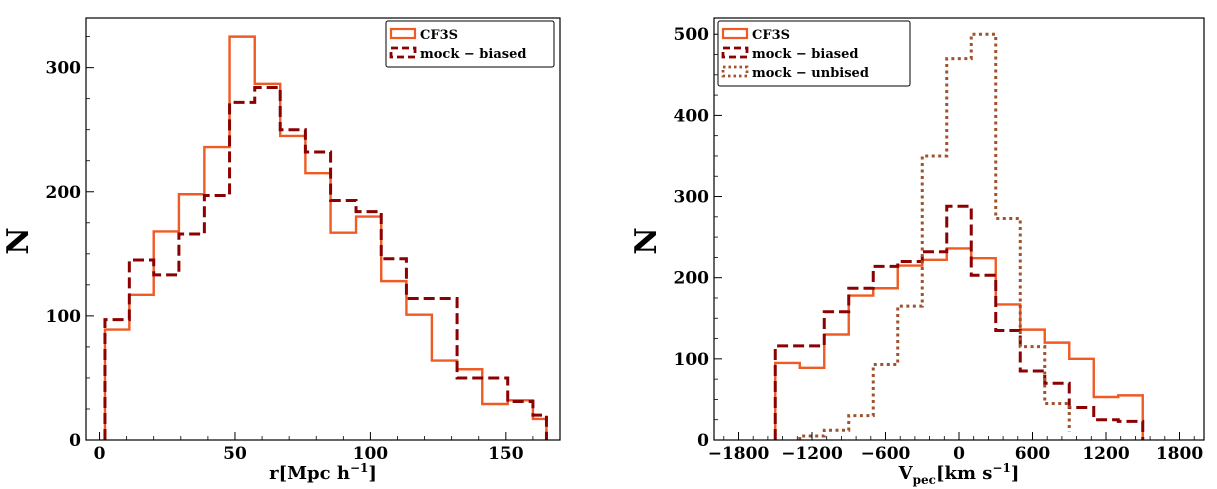  What do you see at coordinates (371, 454) in the screenshot?
I see `x-tick-label: 100` at bounding box center [371, 454].